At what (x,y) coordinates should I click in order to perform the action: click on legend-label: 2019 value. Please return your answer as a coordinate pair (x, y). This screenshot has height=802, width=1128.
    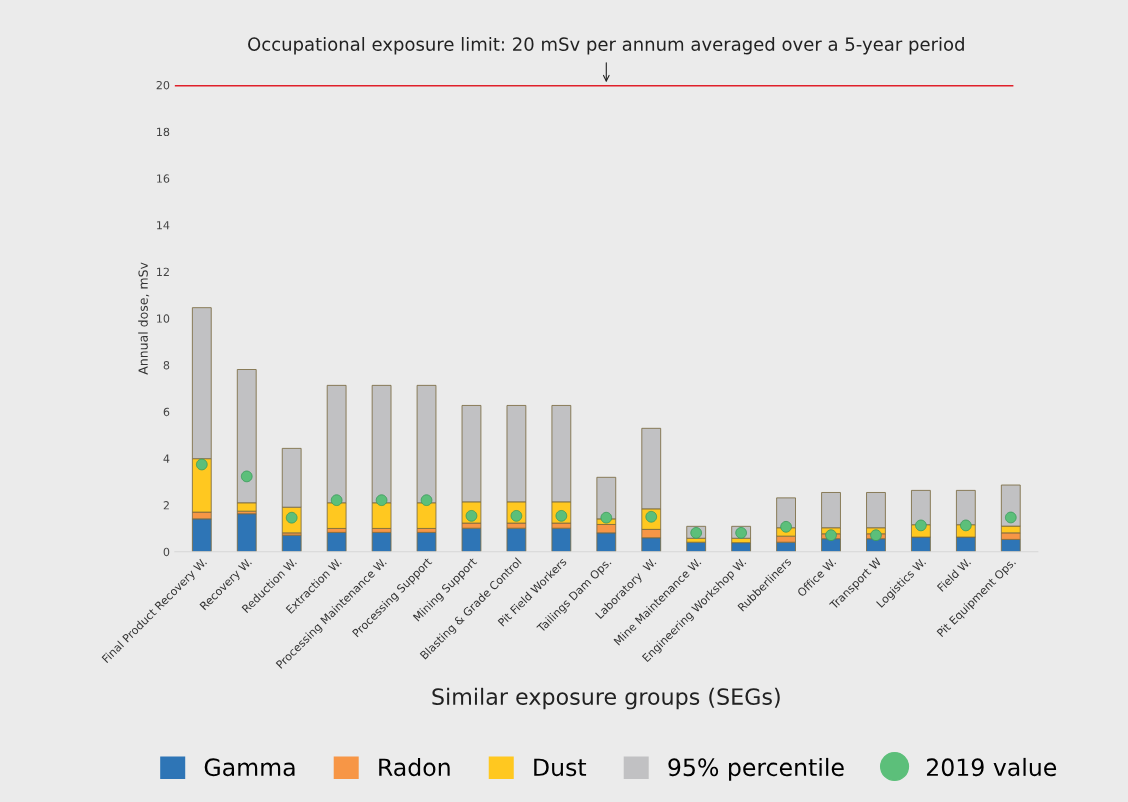
    Looking at the image, I should click on (991, 767).